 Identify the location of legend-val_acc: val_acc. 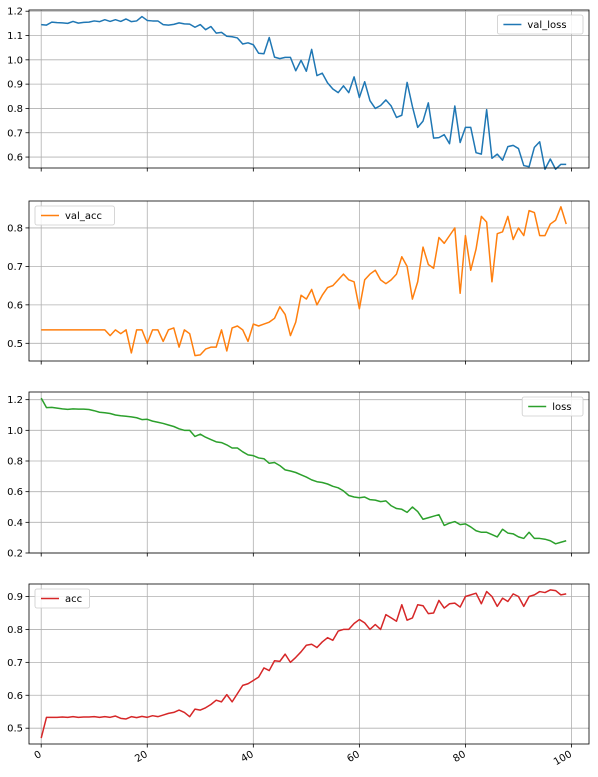
(74, 215).